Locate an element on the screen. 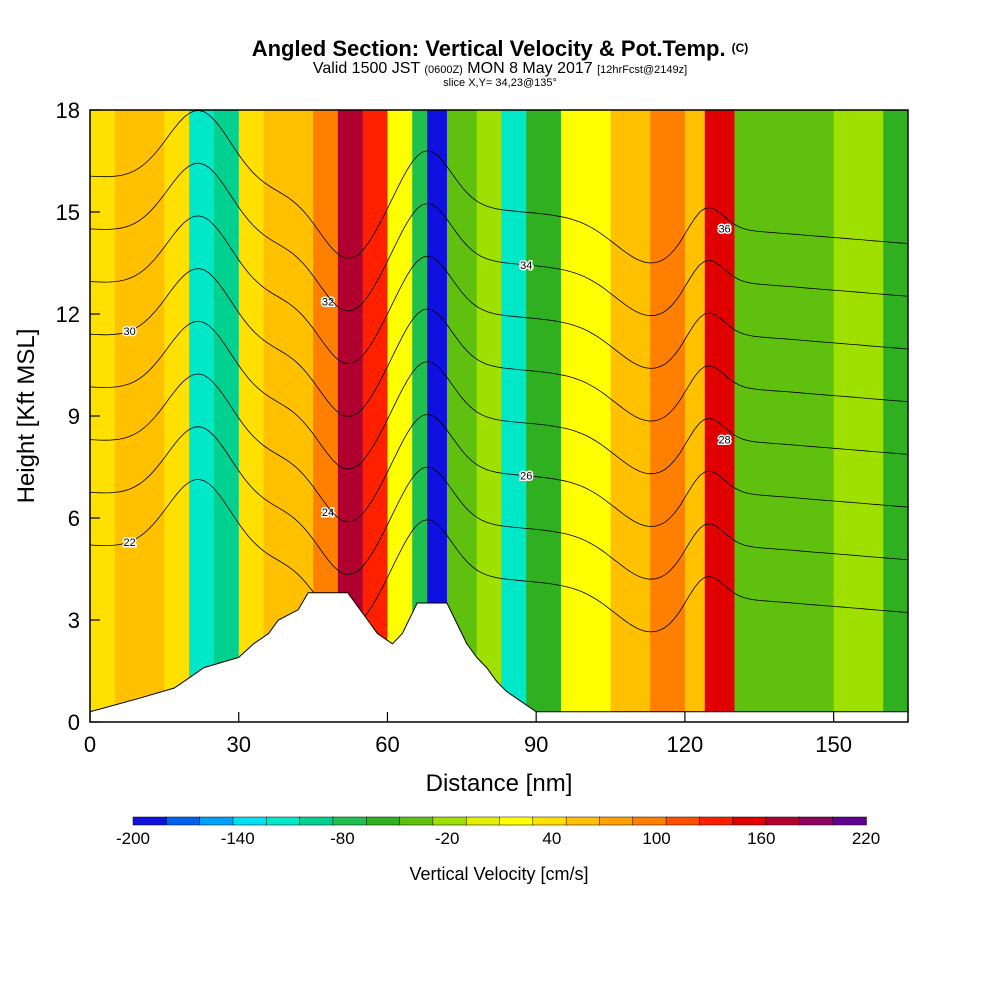 This screenshot has width=1000, height=1000. y-tick-label: 12 is located at coordinates (68, 314).